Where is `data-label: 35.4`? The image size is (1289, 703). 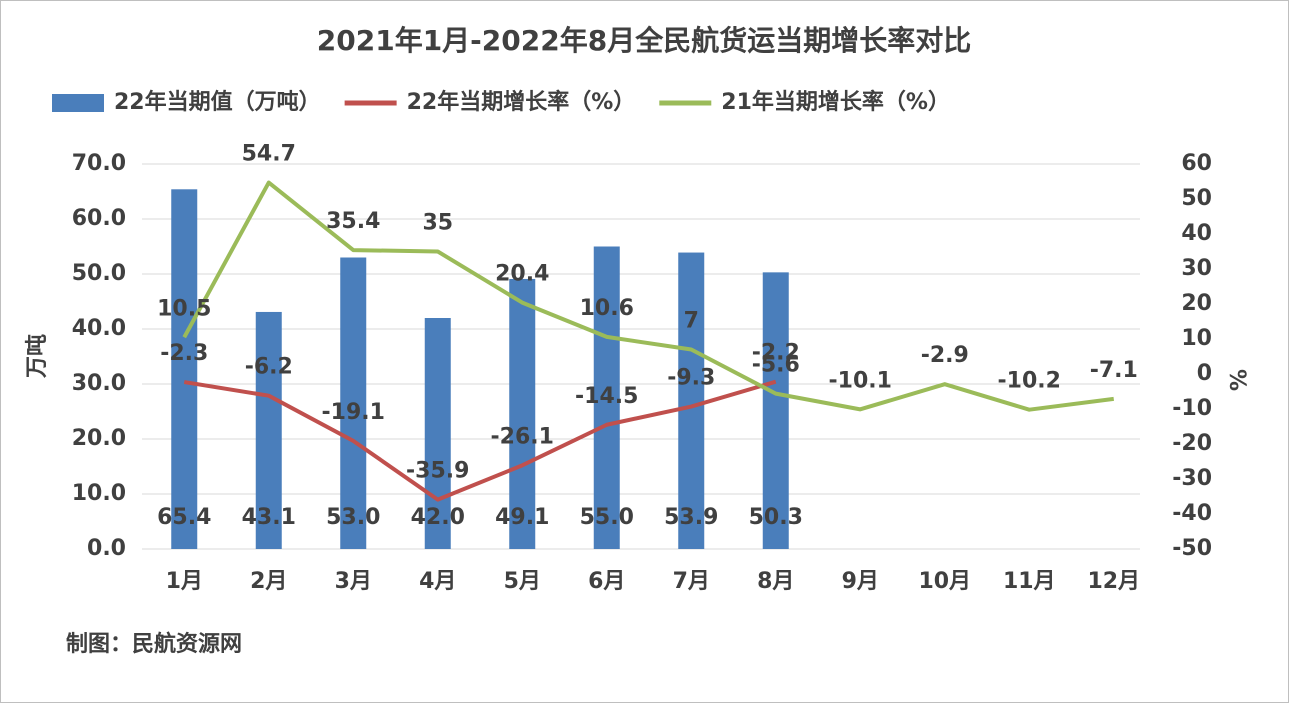
data-label: 35.4 is located at coordinates (353, 221).